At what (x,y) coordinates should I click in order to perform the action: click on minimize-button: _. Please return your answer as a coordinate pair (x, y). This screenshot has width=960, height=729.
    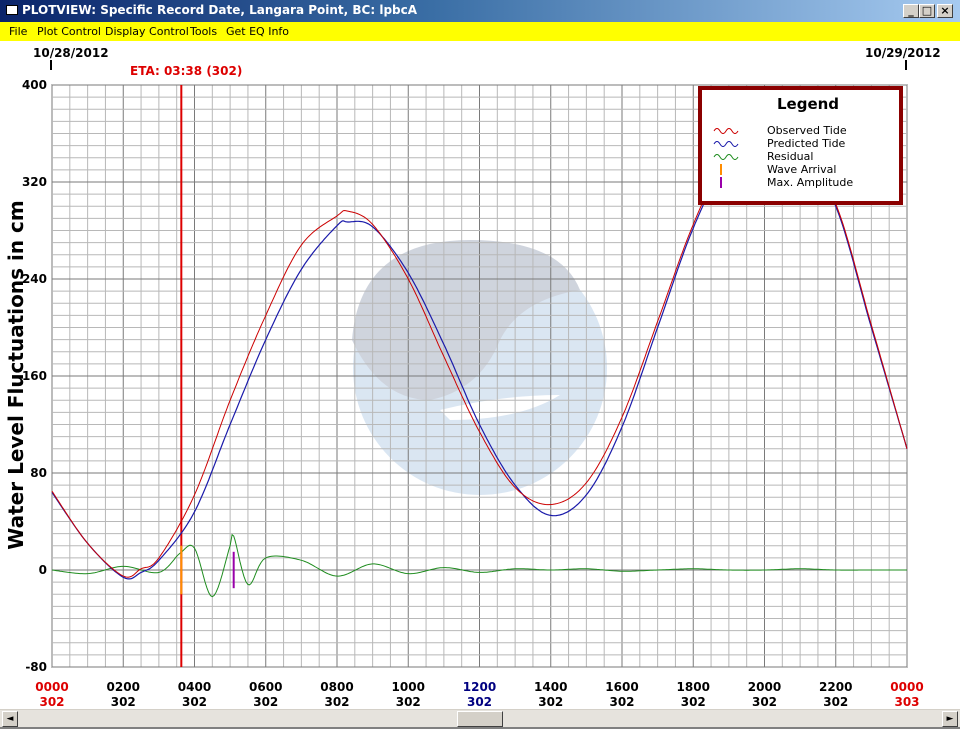
    Looking at the image, I should click on (911, 11).